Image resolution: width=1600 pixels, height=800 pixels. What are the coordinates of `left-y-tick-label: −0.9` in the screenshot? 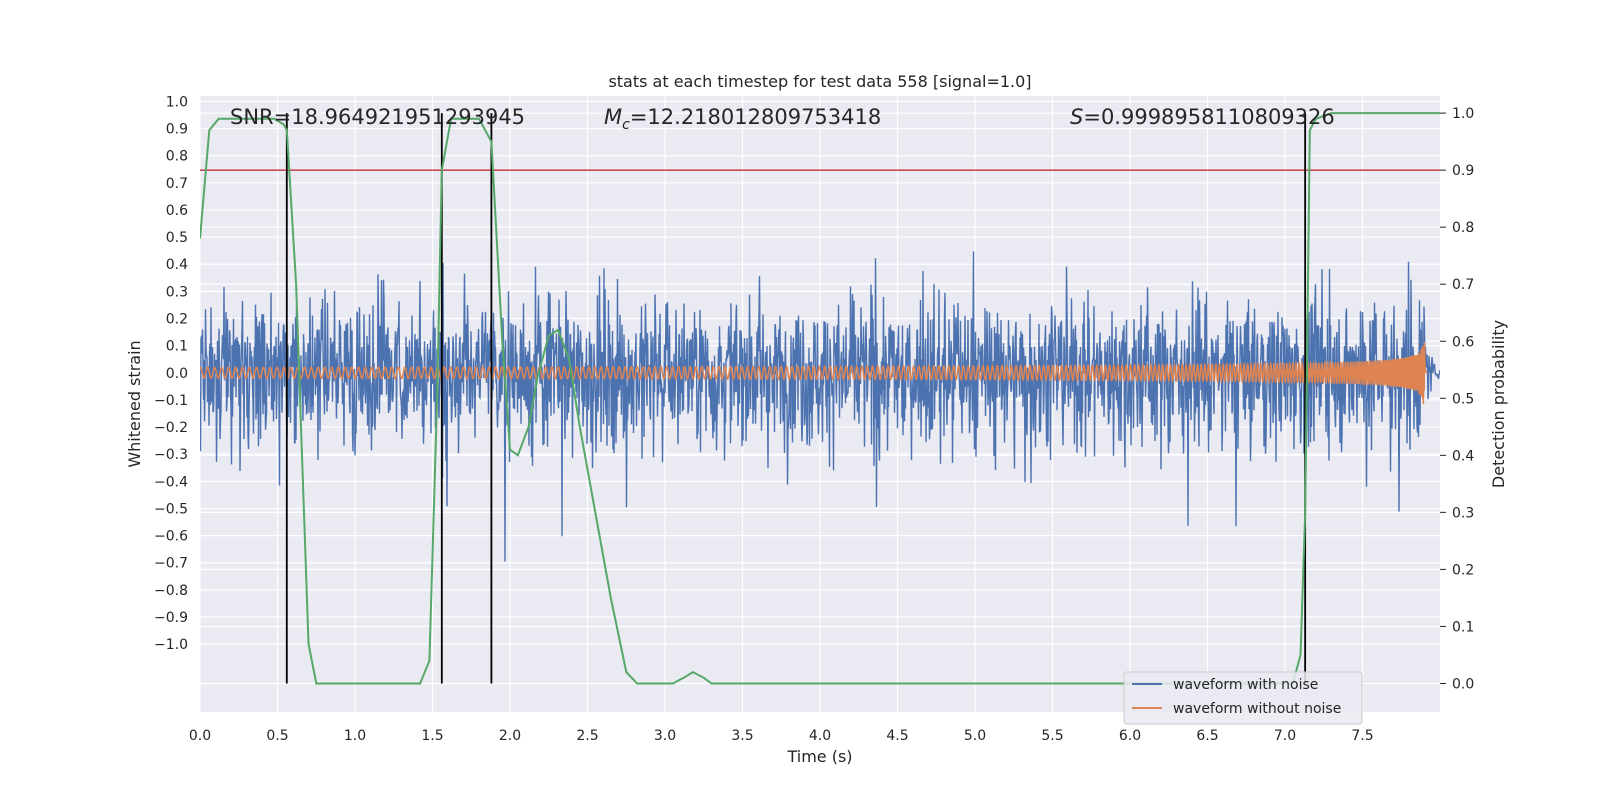 It's located at (171, 618).